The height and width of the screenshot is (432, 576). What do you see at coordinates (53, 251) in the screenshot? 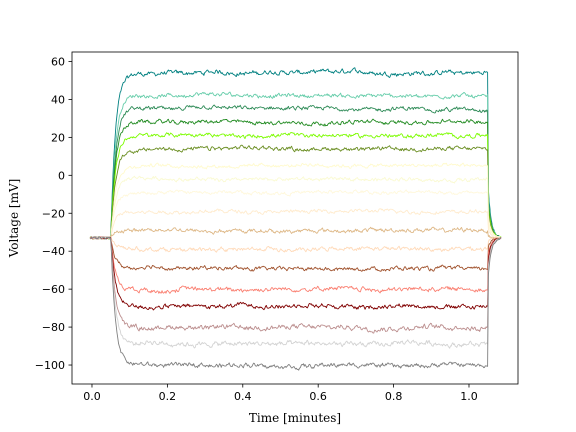
I see `y-tick-label: −40` at bounding box center [53, 251].